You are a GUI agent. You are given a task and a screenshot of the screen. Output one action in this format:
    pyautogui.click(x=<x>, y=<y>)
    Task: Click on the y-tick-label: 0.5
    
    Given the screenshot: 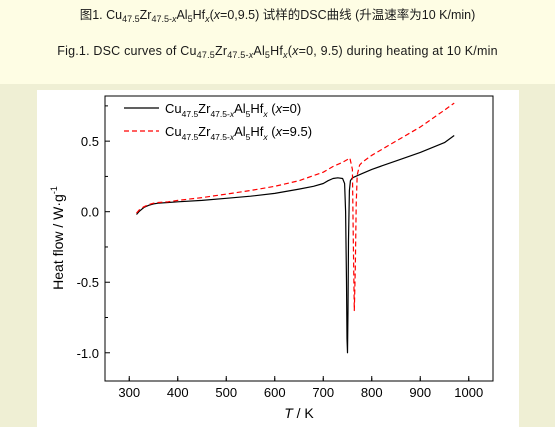 What is the action you would take?
    pyautogui.click(x=90, y=141)
    